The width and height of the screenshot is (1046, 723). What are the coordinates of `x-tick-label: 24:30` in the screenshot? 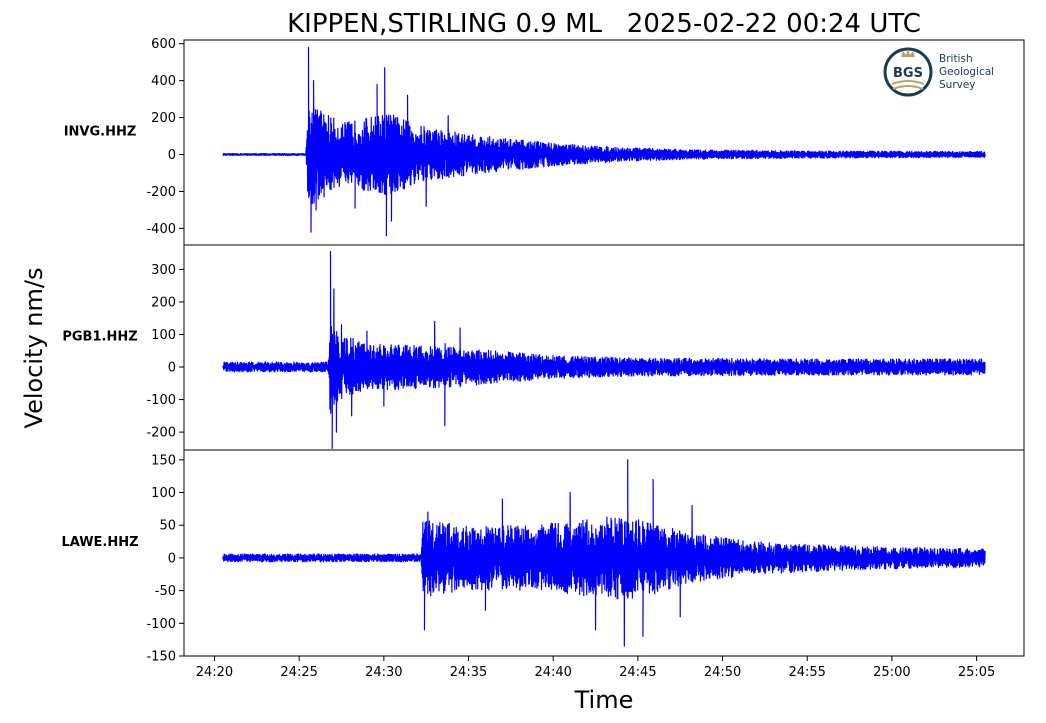 It's located at (383, 672).